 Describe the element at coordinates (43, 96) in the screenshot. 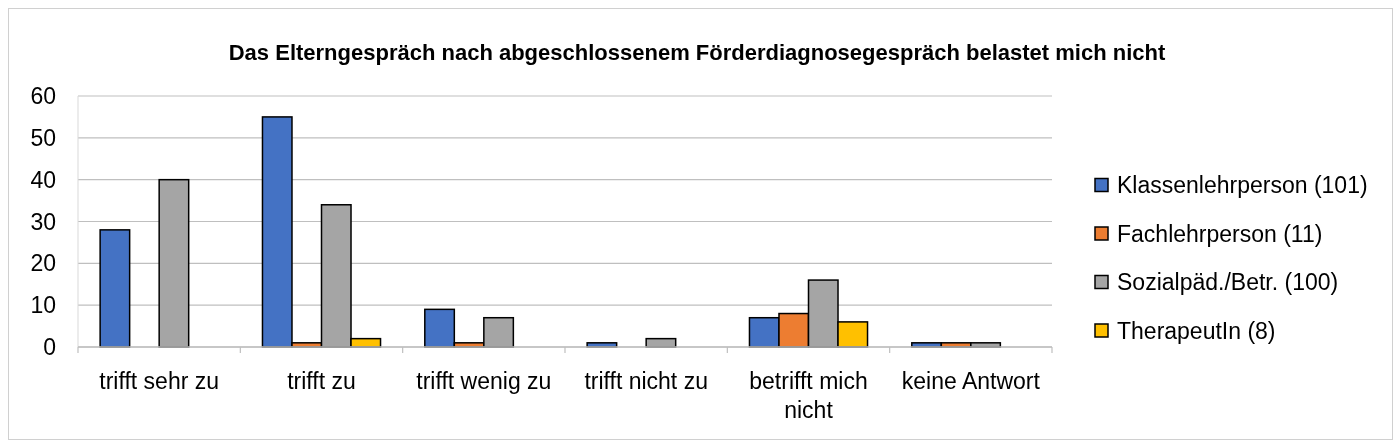

I see `y-tick-label: 60` at that location.